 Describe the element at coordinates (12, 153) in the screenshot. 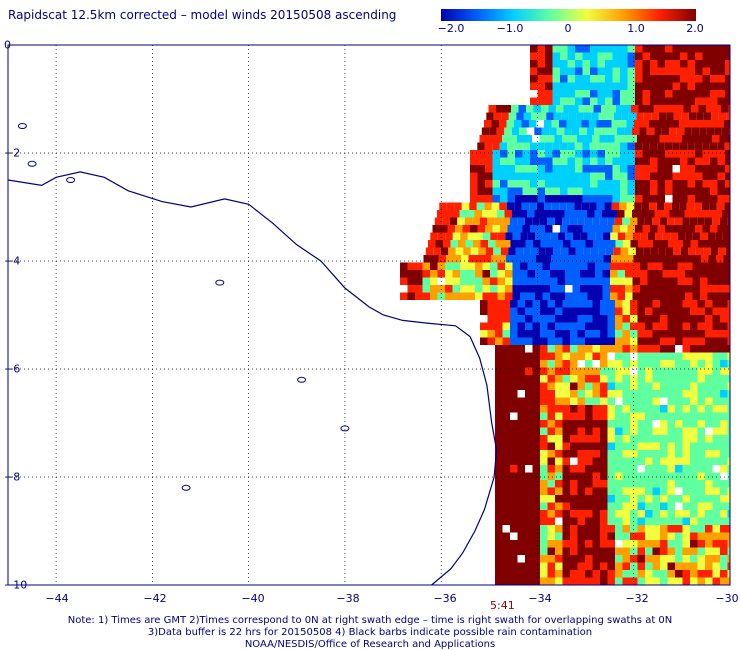

I see `y-tick-label: −2` at that location.